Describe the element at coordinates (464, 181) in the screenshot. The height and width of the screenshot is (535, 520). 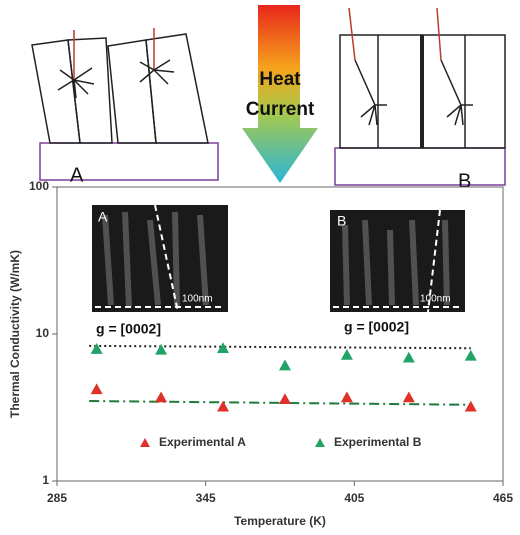
I see `right-label: B` at that location.